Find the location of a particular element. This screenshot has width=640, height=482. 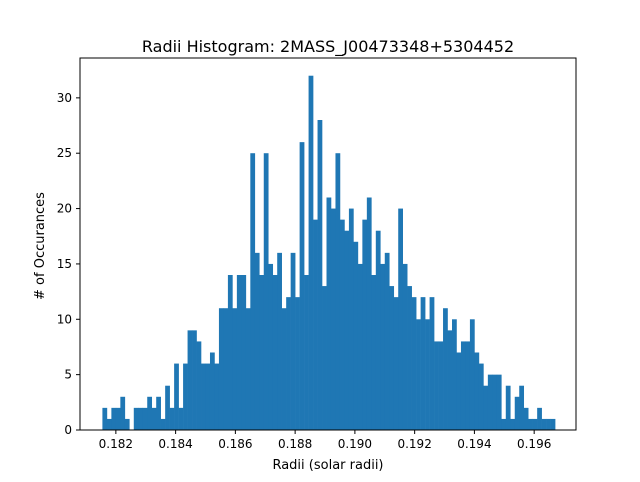

x-tick-label: 0.182 is located at coordinates (116, 444).